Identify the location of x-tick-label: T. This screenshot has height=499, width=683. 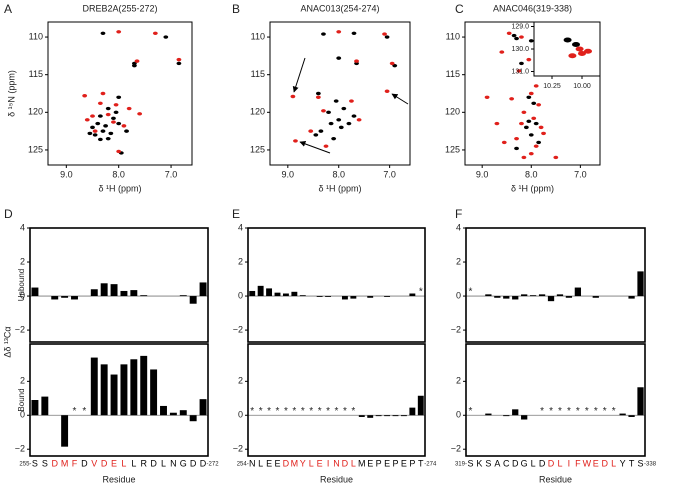
(632, 463).